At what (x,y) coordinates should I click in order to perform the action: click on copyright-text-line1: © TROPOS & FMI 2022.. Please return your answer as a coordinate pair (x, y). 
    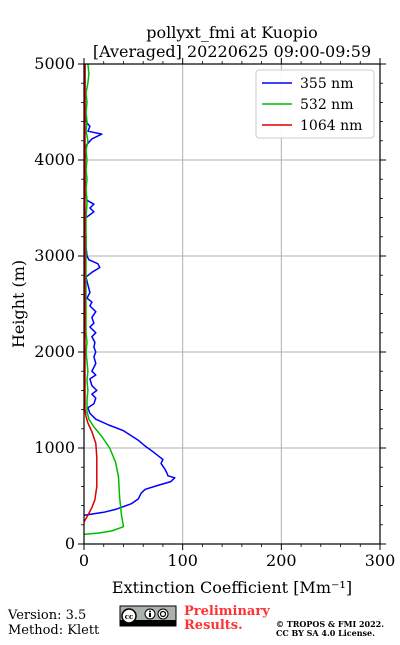
    Looking at the image, I should click on (330, 624).